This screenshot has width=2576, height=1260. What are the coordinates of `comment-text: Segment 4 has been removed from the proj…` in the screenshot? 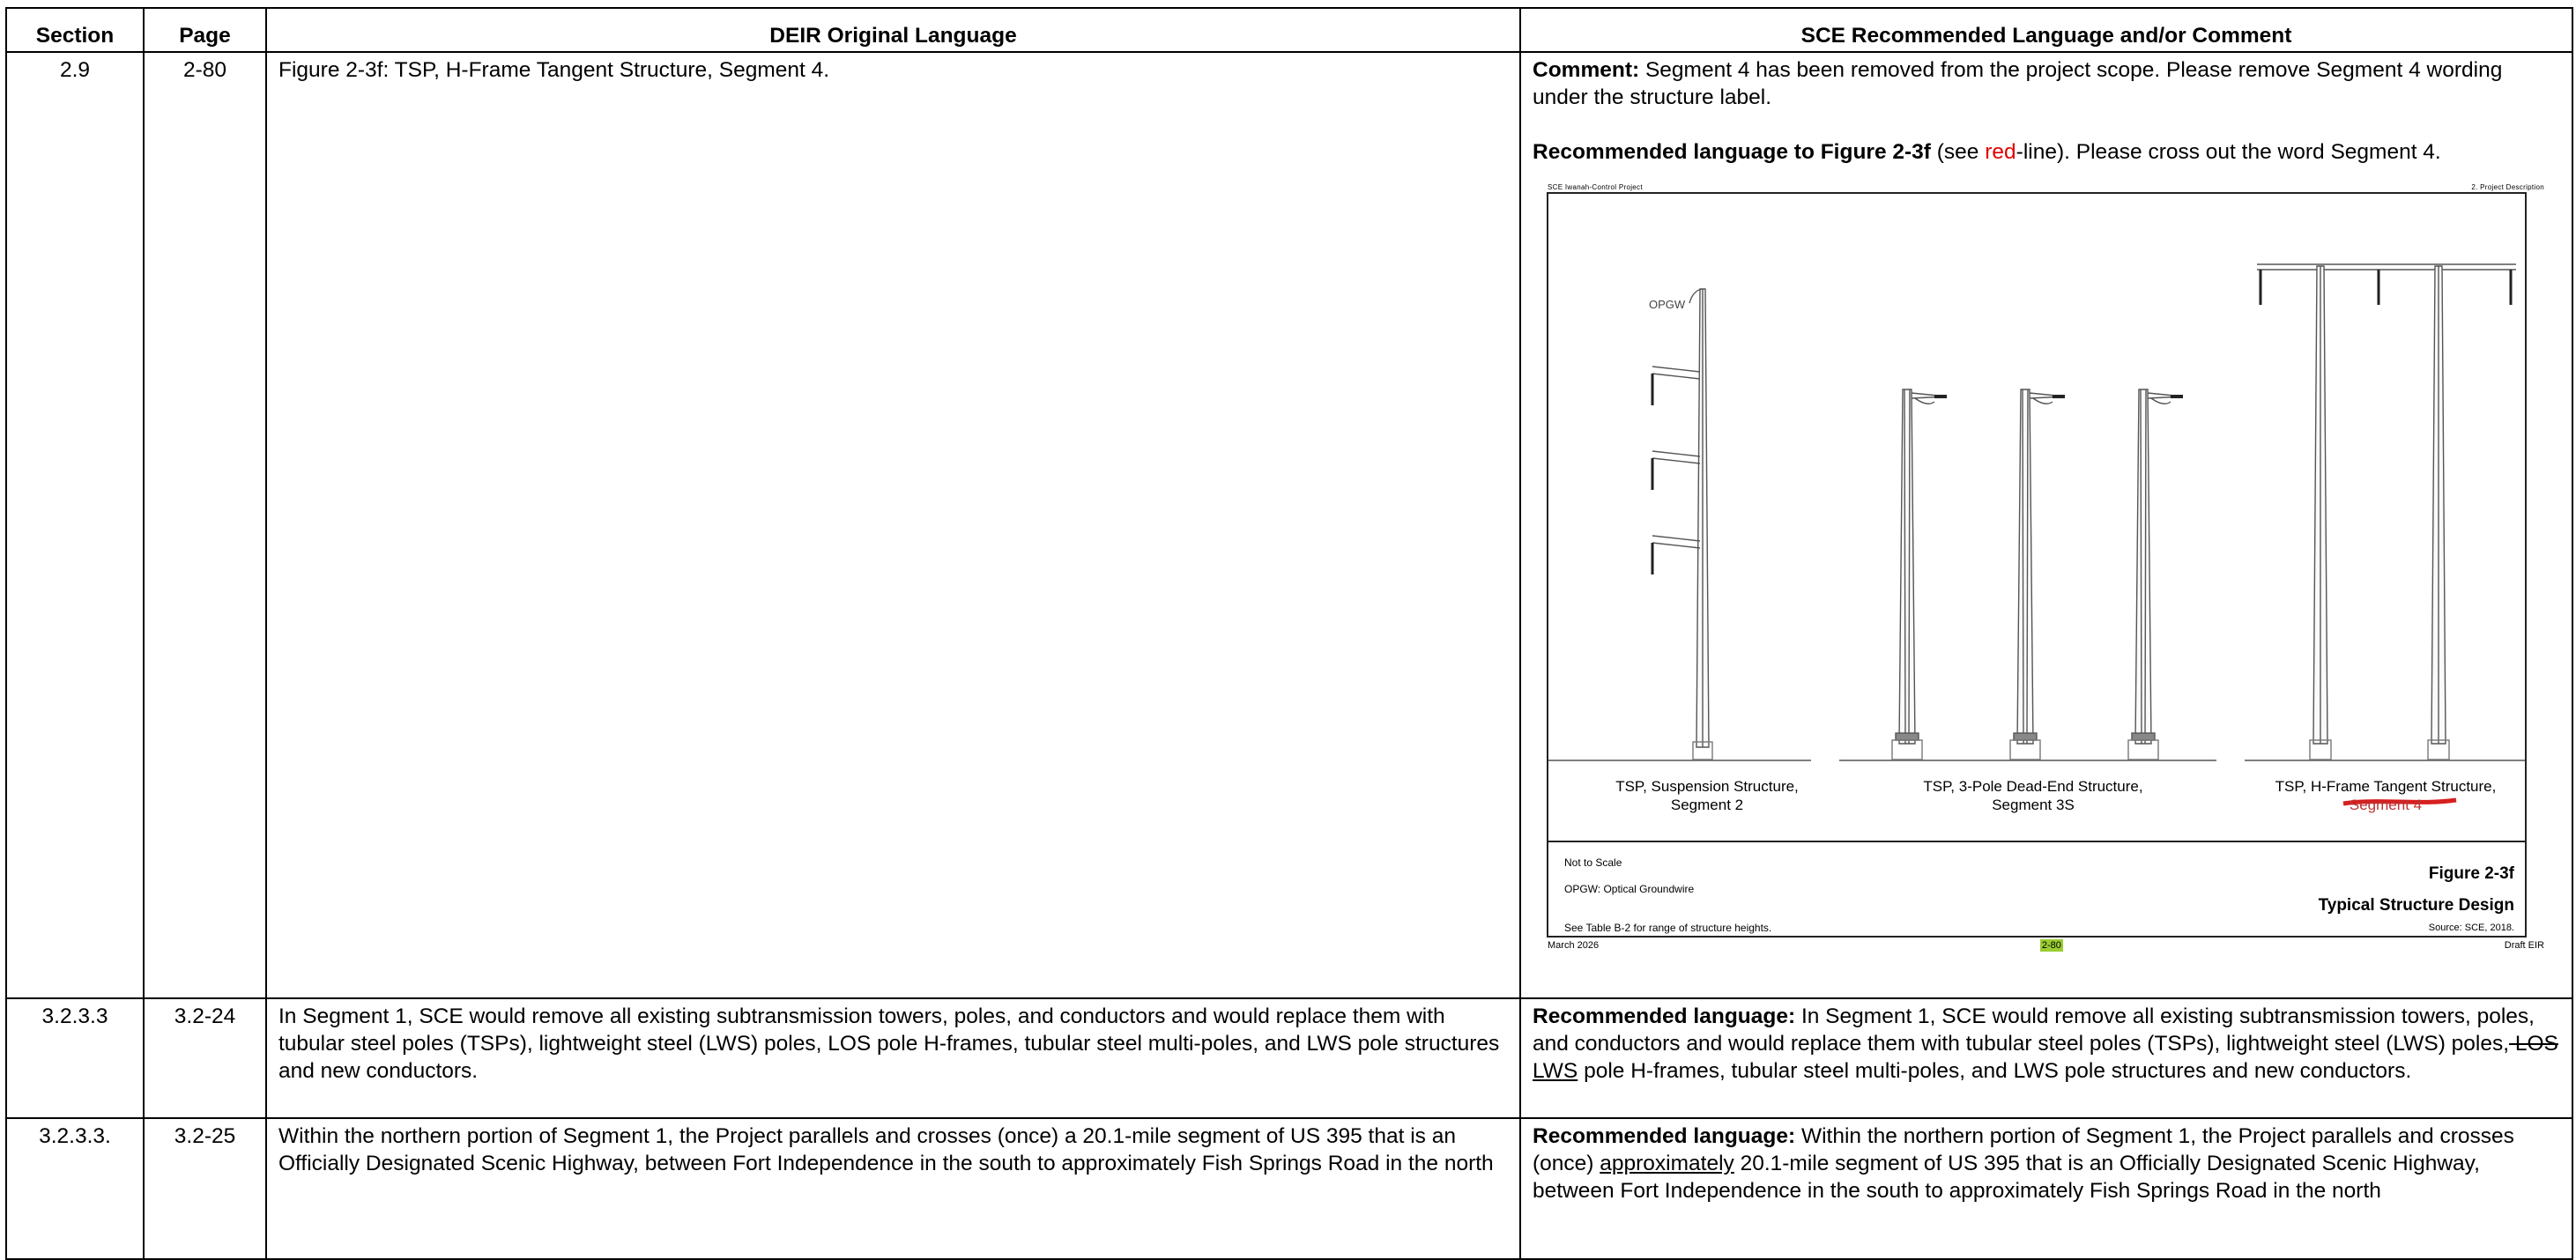 It's located at (2018, 83).